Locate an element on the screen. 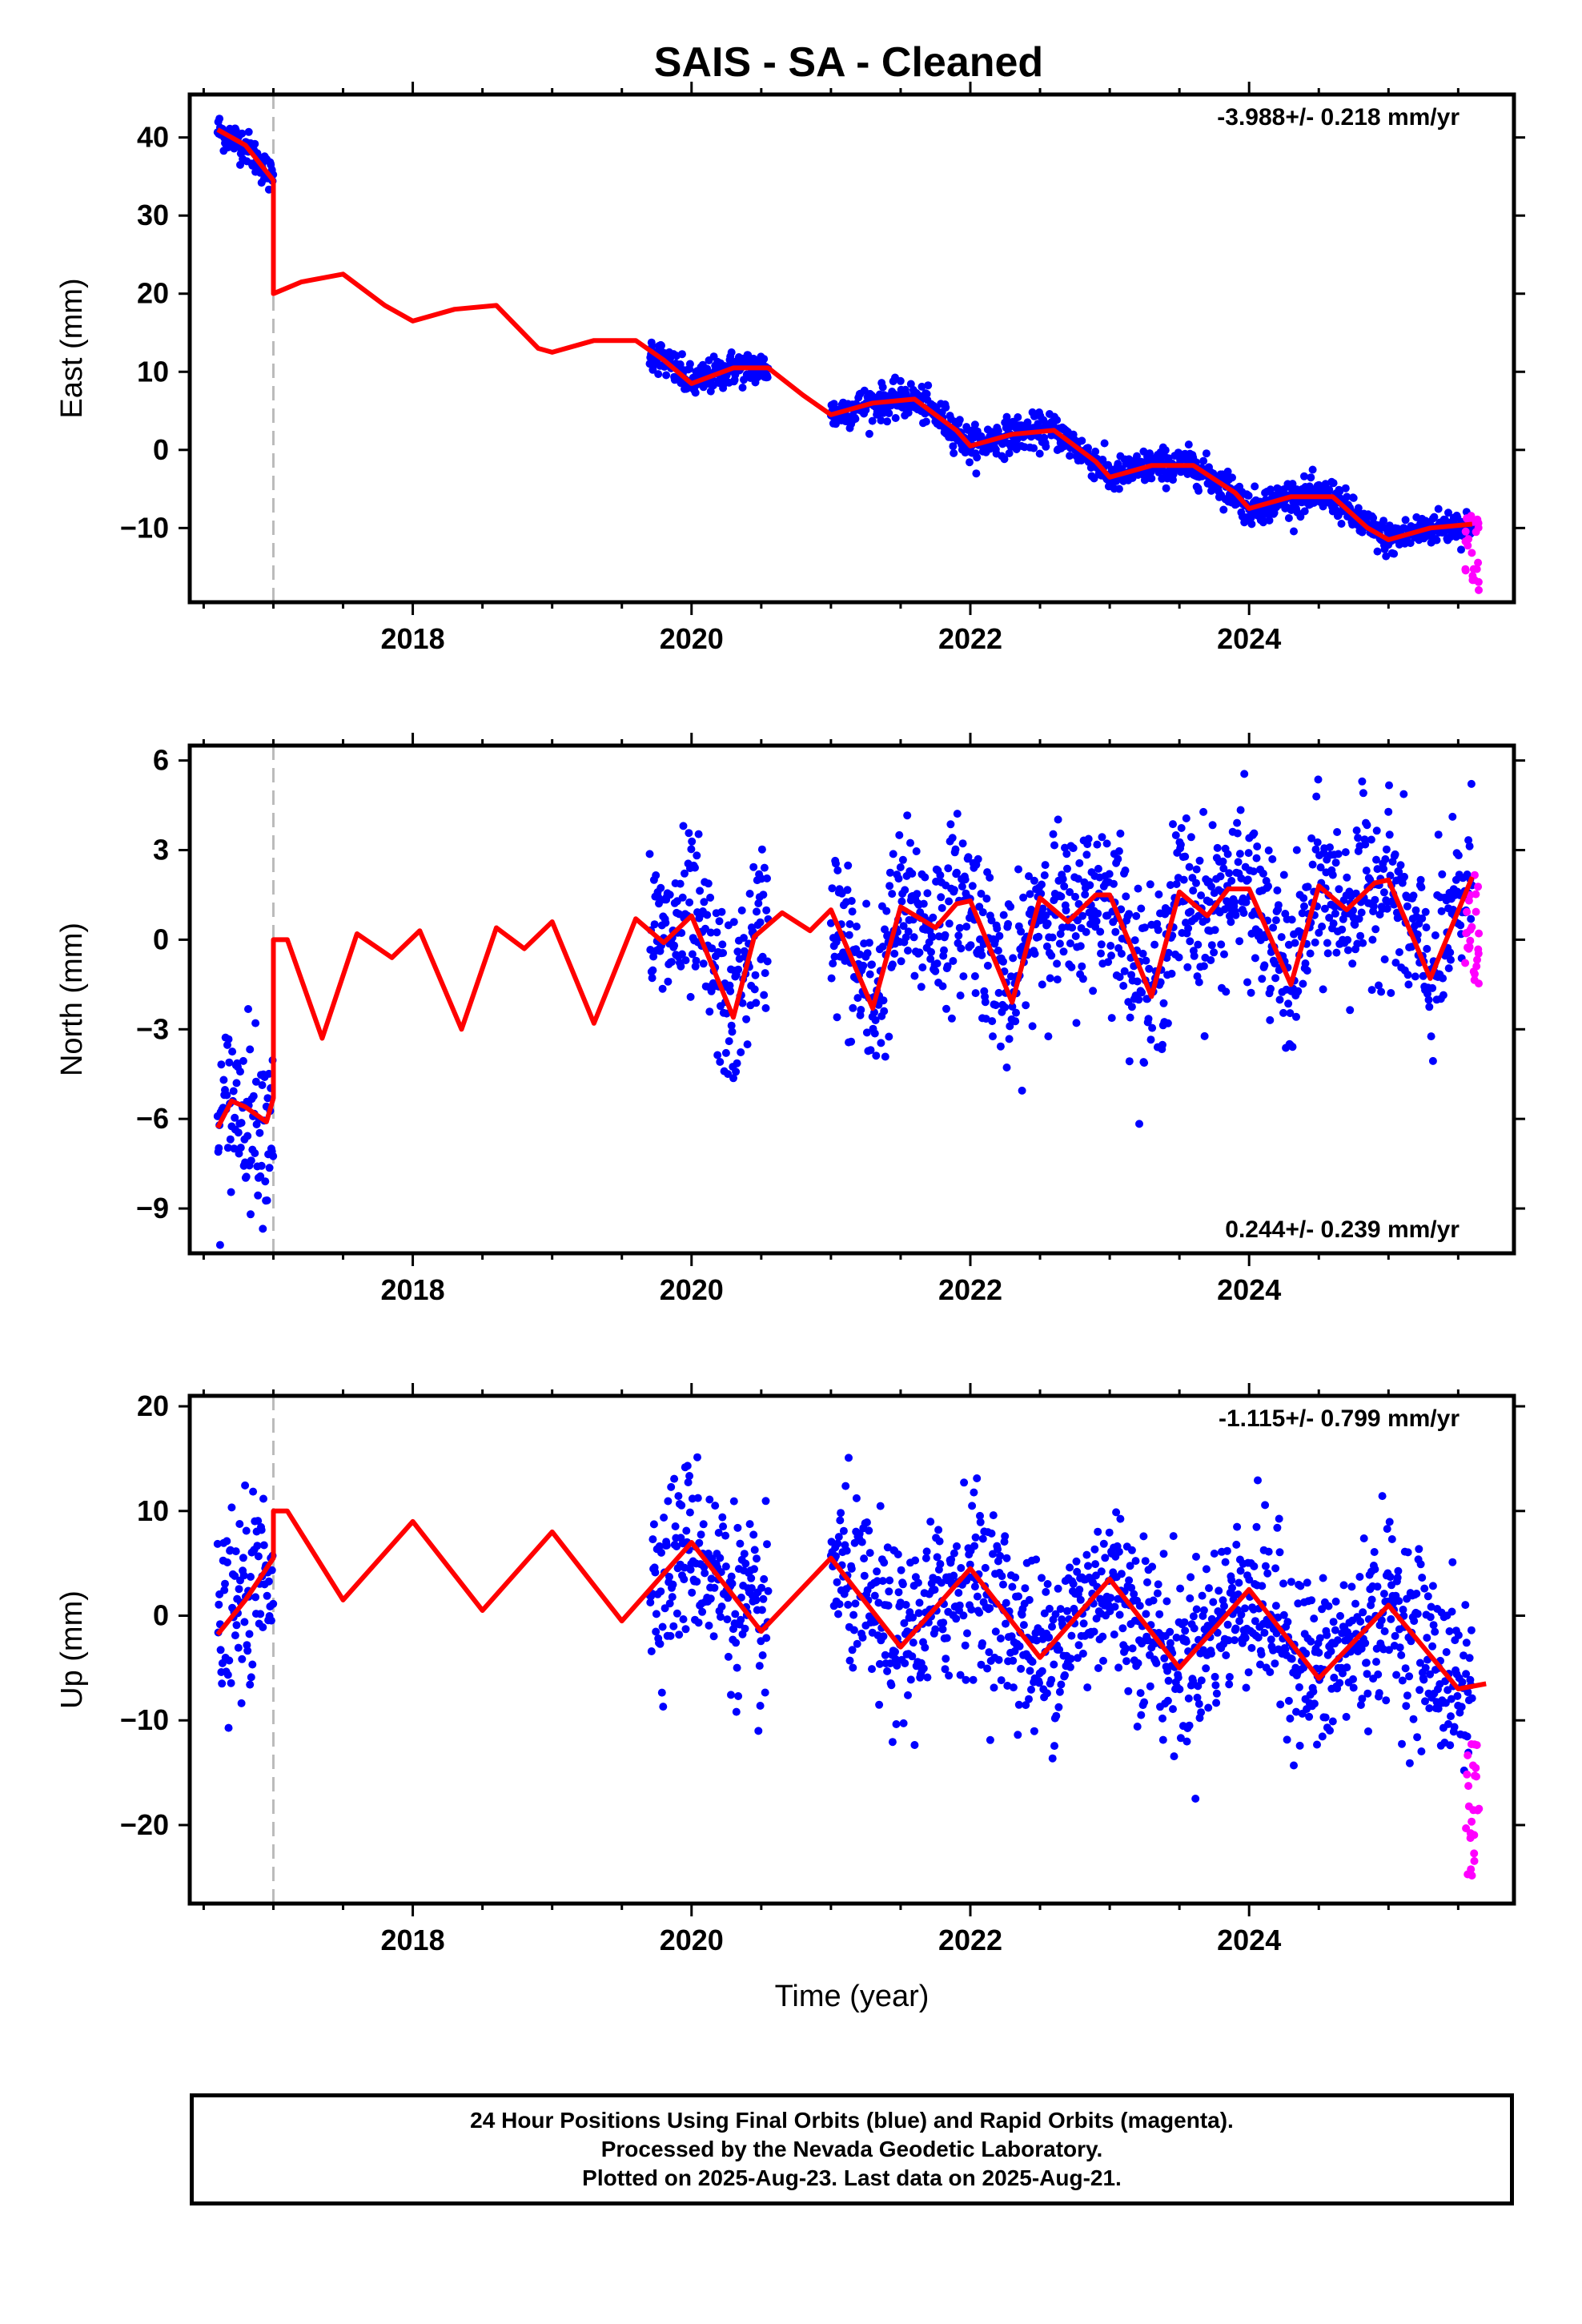 The height and width of the screenshot is (2324, 1582). x-tick-label: 2018 is located at coordinates (413, 638).